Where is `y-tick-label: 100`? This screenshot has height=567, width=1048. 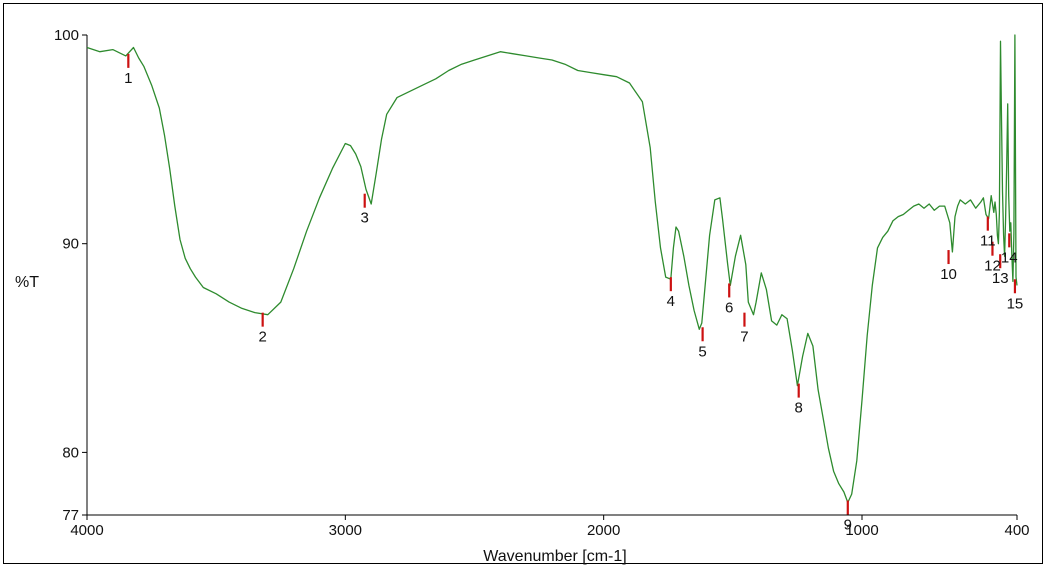 y-tick-label: 100 is located at coordinates (66, 35).